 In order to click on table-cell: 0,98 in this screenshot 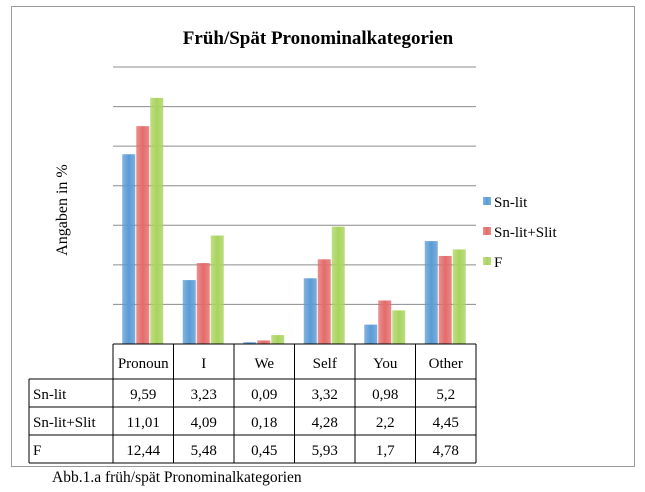, I will do `click(385, 395)`.